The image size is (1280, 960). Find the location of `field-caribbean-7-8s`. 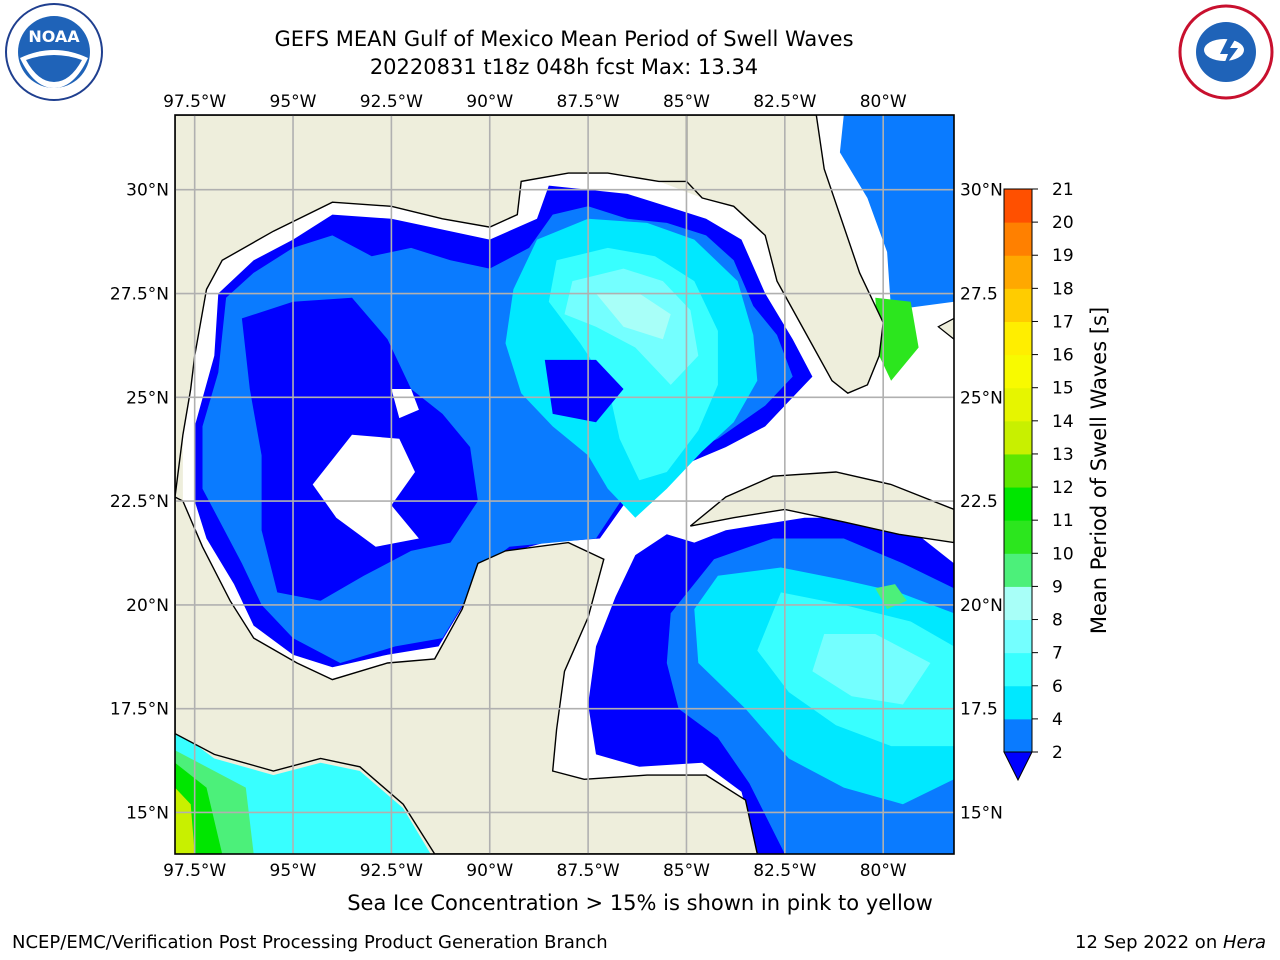

field-caribbean-7-8s is located at coordinates (871, 669).